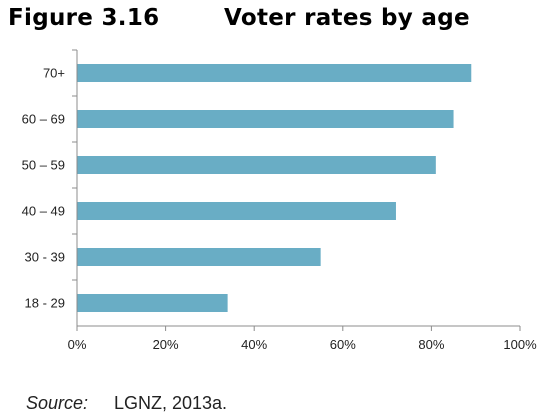 The width and height of the screenshot is (550, 417). What do you see at coordinates (343, 344) in the screenshot?
I see `x-tick-label: 60%` at bounding box center [343, 344].